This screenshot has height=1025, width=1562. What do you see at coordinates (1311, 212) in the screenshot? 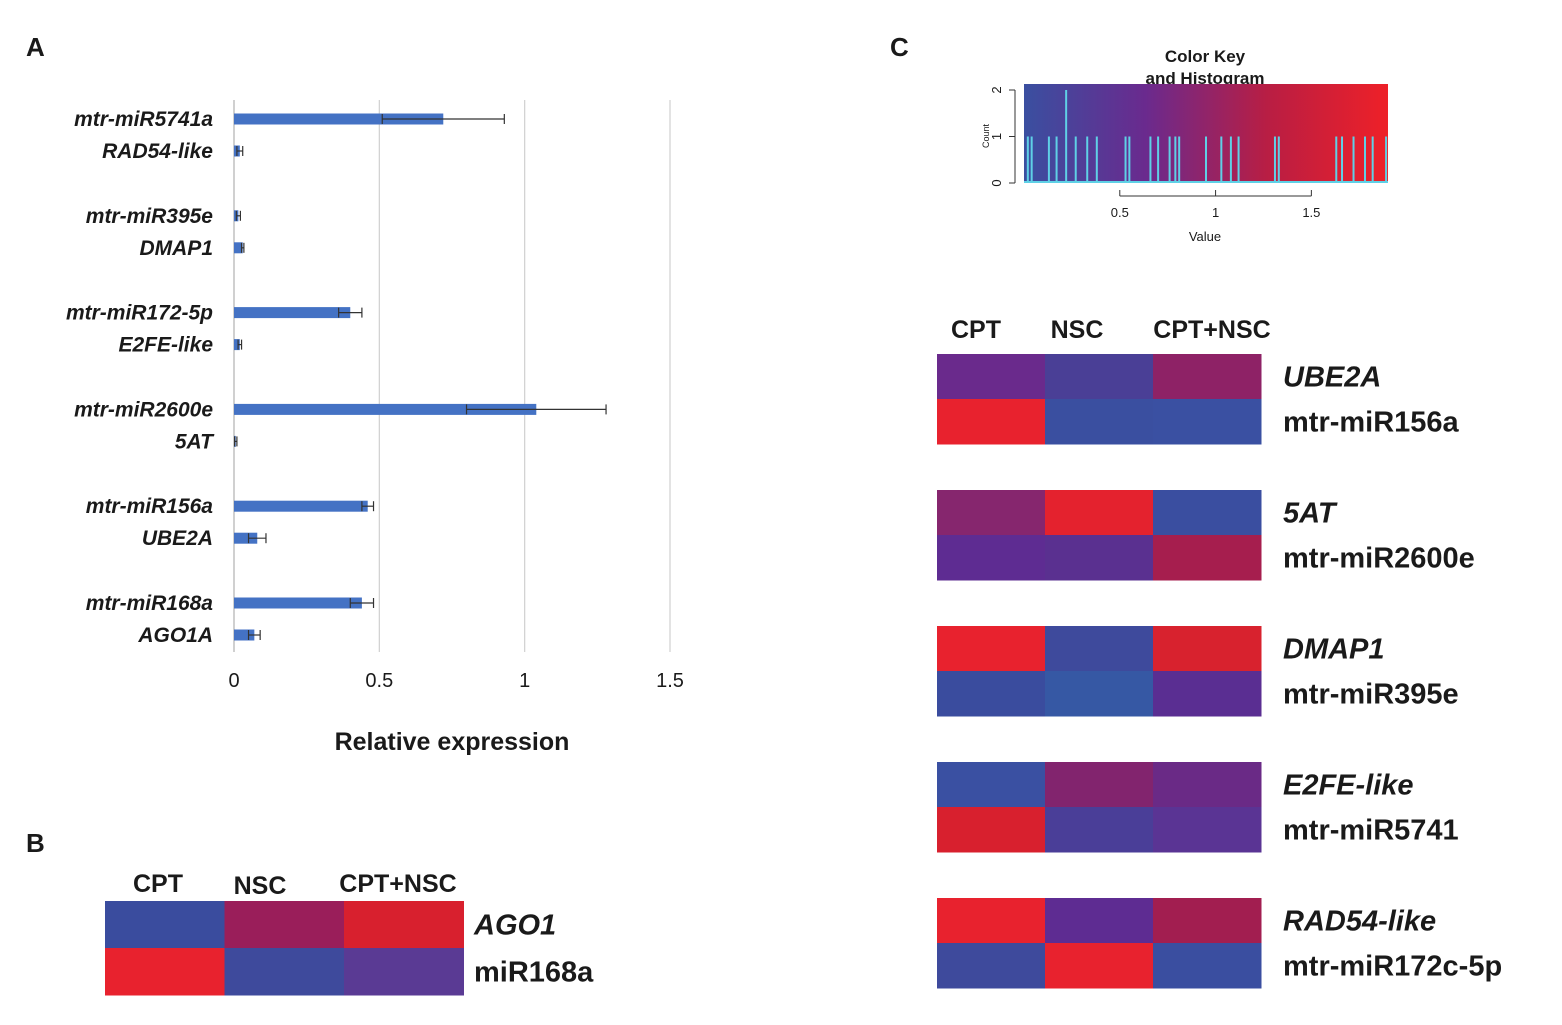
I see `color-key-x-tick-label: 1.5` at bounding box center [1311, 212].